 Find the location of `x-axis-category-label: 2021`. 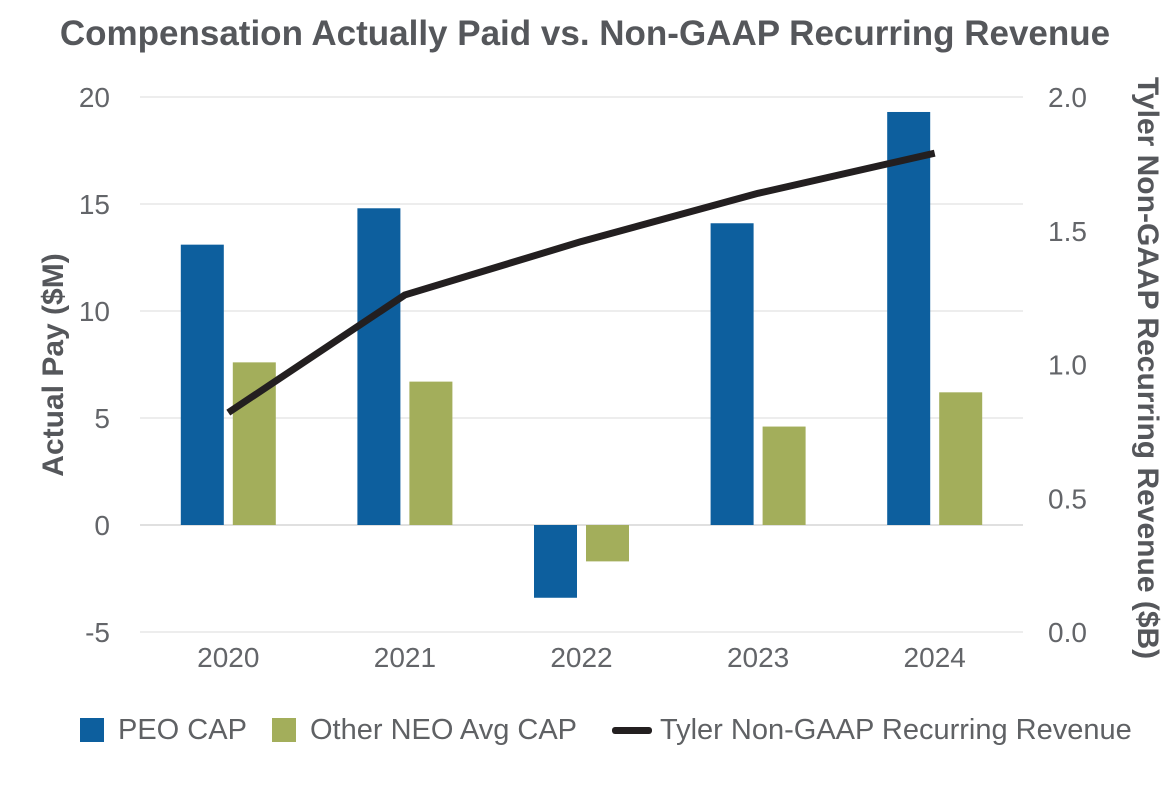

x-axis-category-label: 2021 is located at coordinates (405, 657).